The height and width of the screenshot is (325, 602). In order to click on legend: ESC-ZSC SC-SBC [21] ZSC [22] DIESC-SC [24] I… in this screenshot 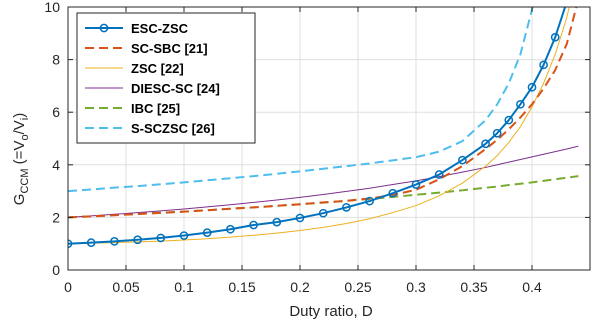, I will do `click(166, 78)`.